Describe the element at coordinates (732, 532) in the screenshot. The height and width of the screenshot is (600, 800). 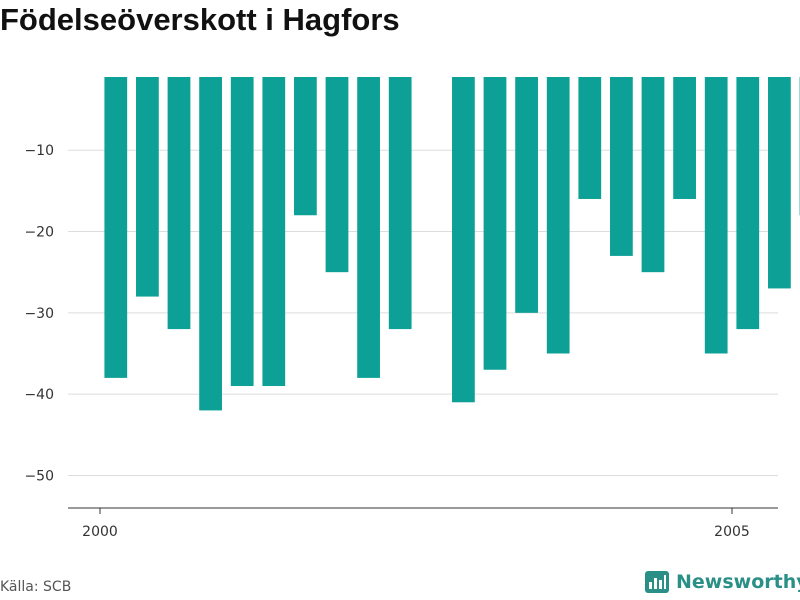
I see `x-tick-label: 2005` at that location.